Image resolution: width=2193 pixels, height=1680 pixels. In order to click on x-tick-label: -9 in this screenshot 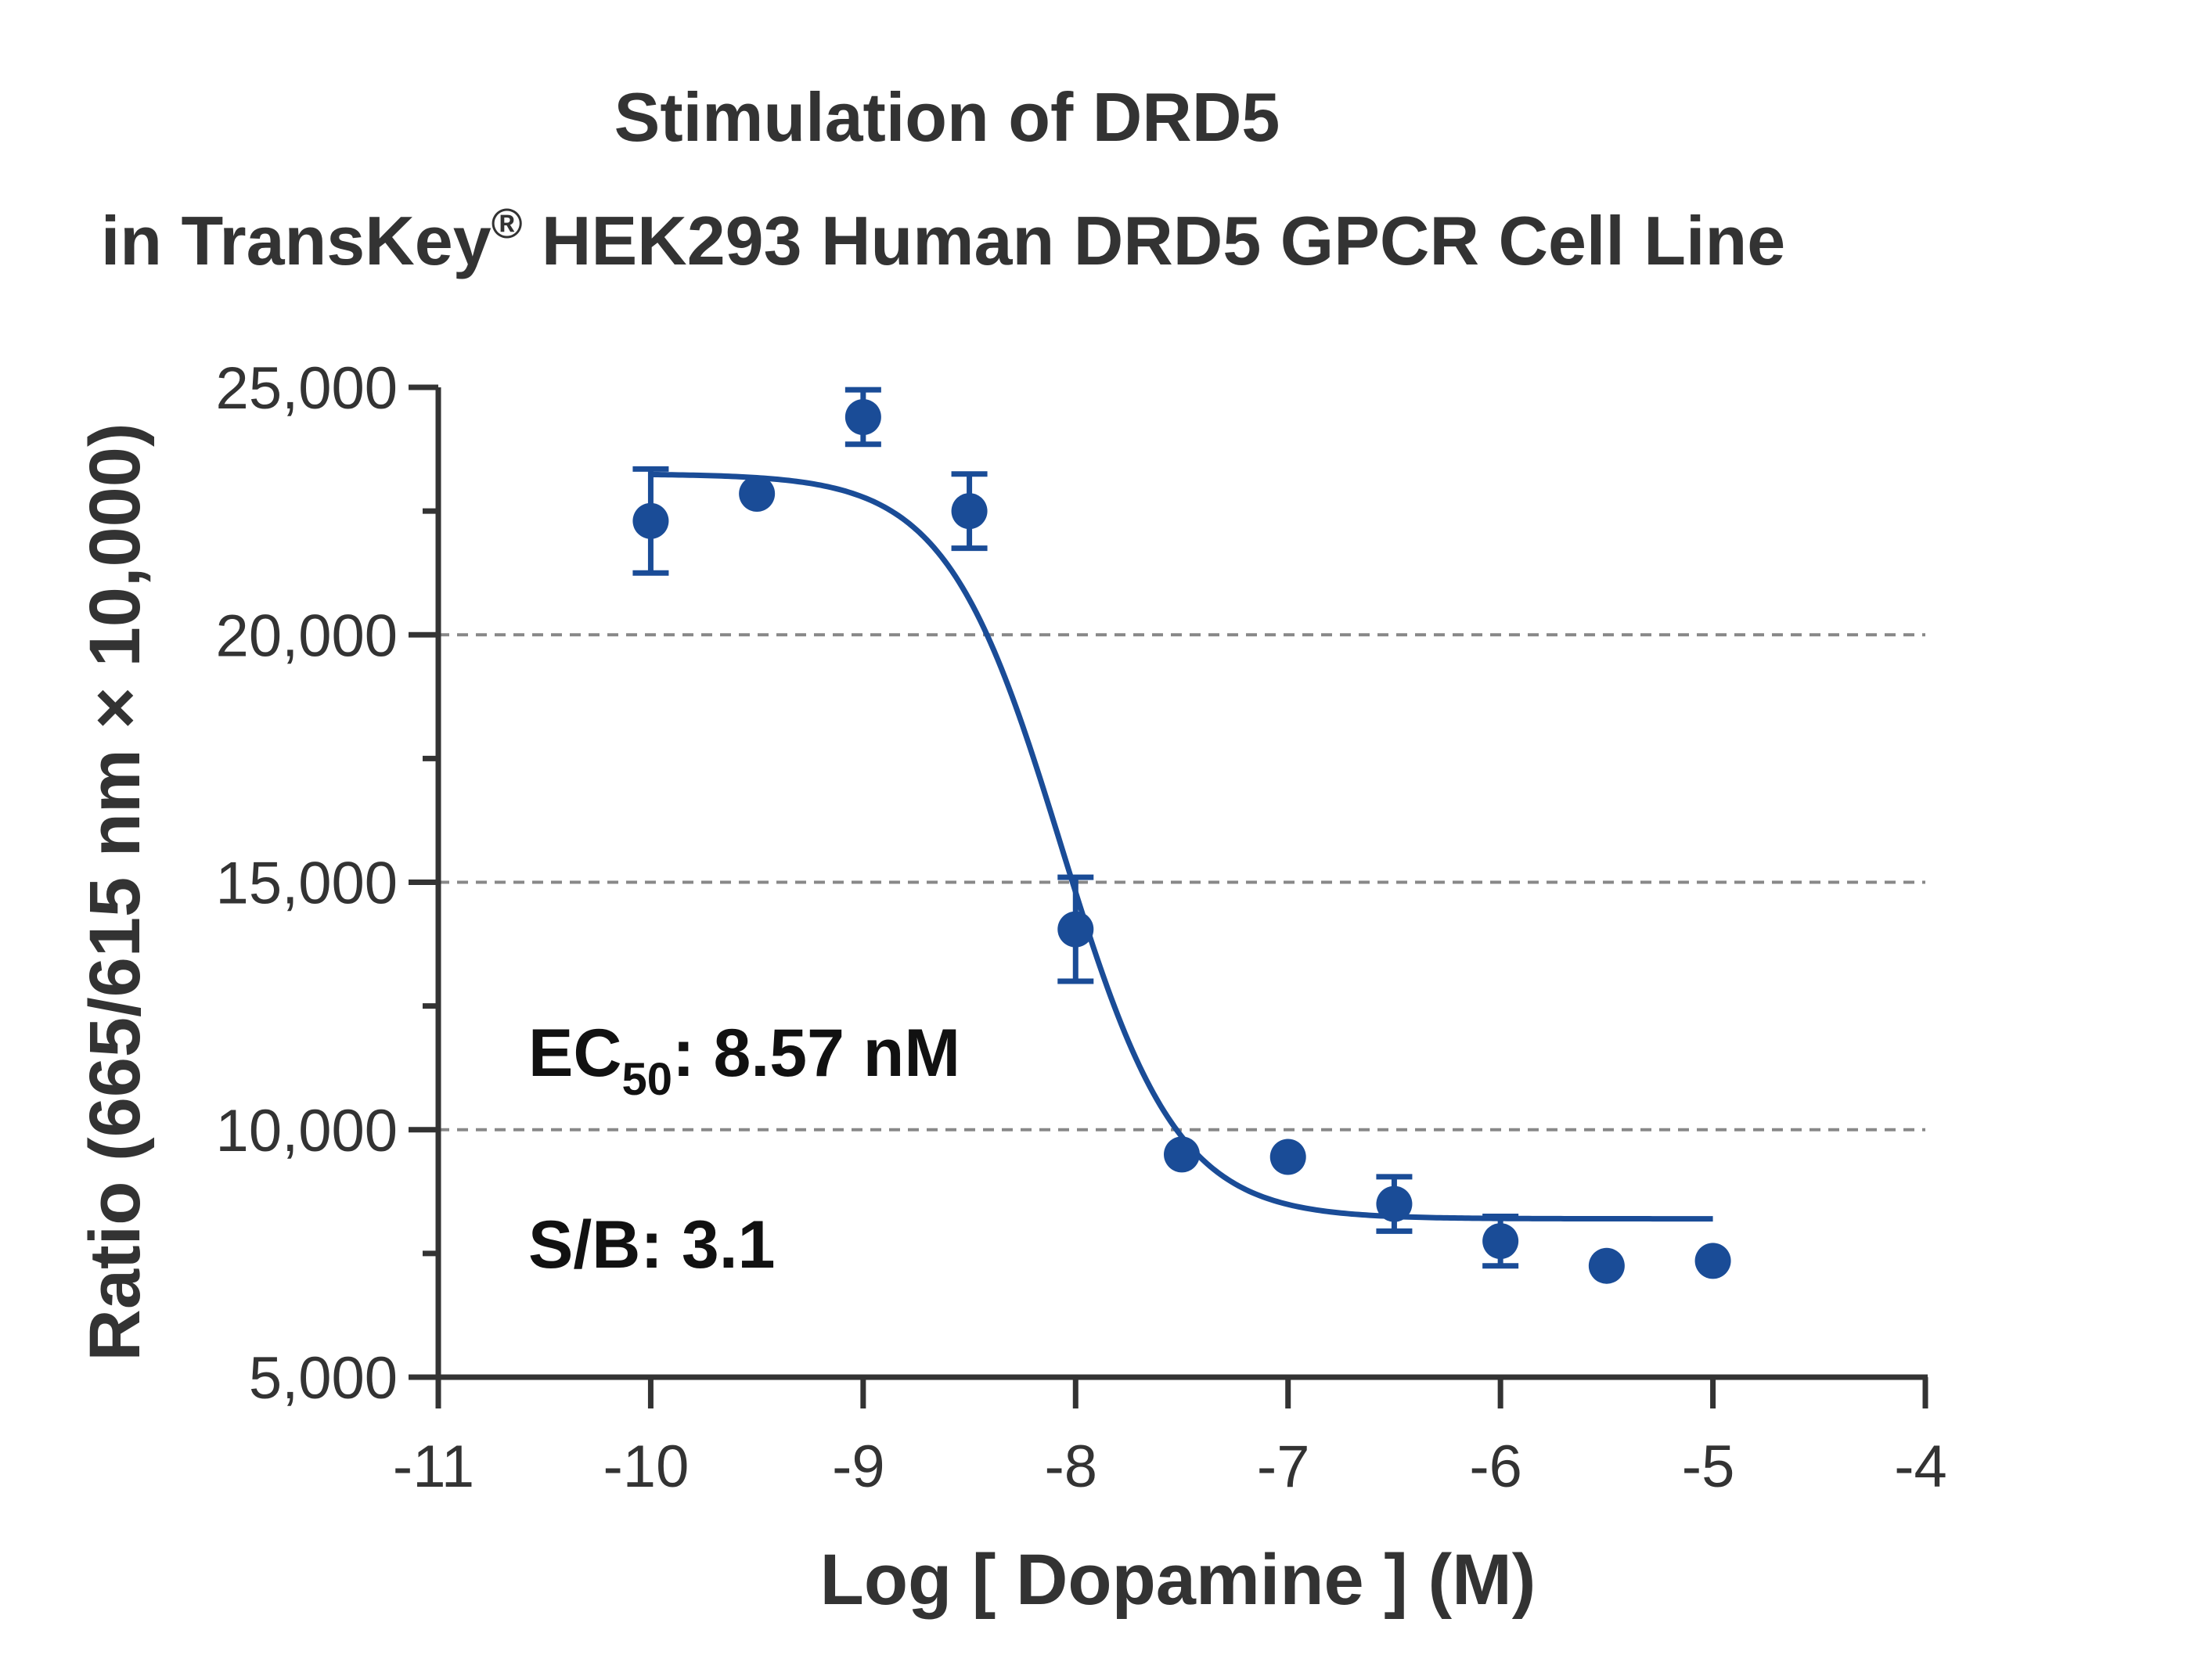, I will do `click(858, 1467)`.